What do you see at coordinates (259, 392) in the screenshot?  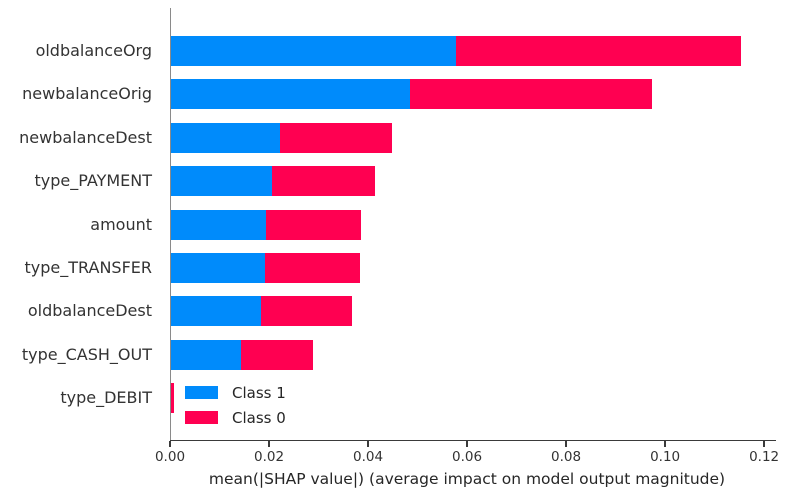 I see `legend-item-label: Class 1` at bounding box center [259, 392].